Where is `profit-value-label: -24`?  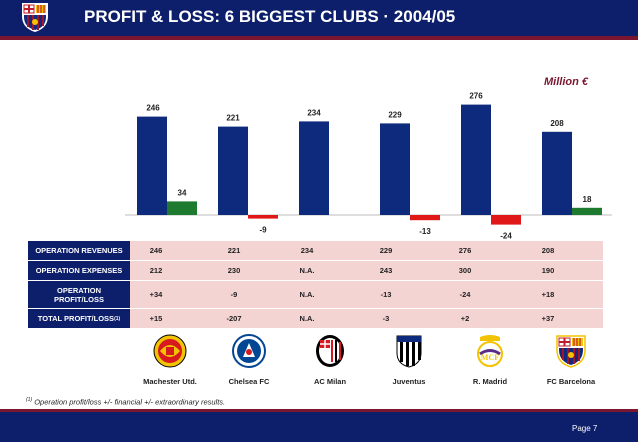
profit-value-label: -24 is located at coordinates (506, 236).